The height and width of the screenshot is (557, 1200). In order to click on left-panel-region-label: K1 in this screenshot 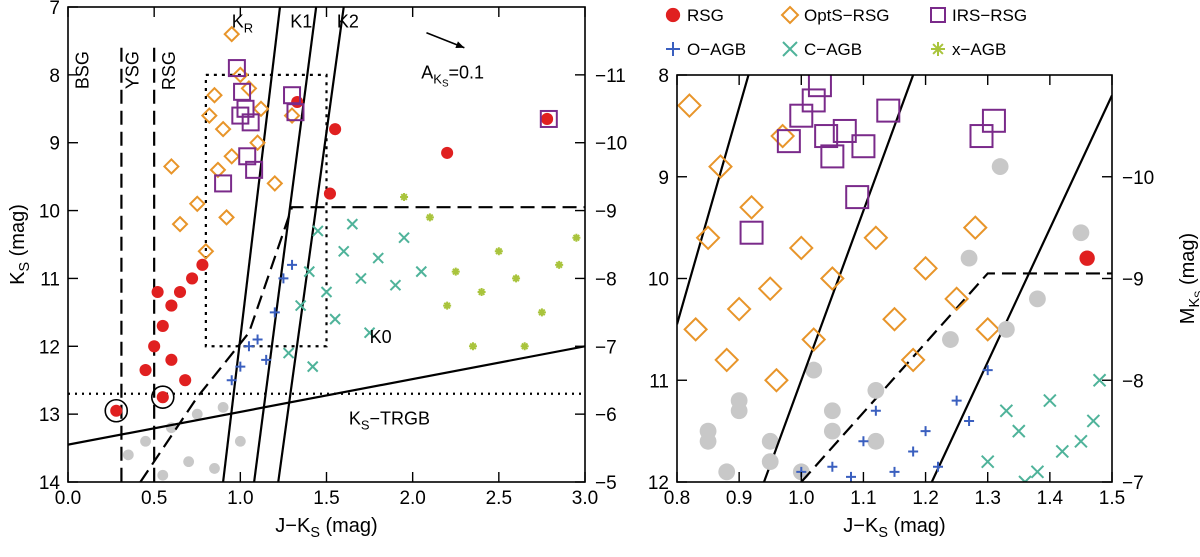, I will do `click(301, 21)`.